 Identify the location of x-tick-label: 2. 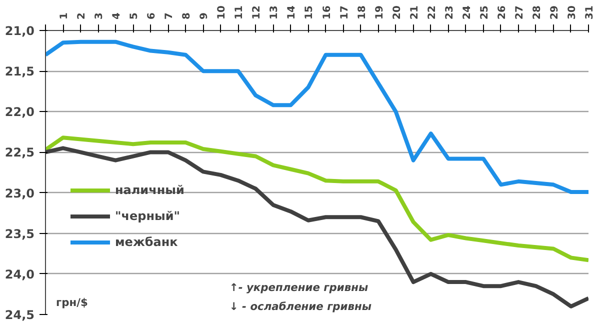
(82, 16).